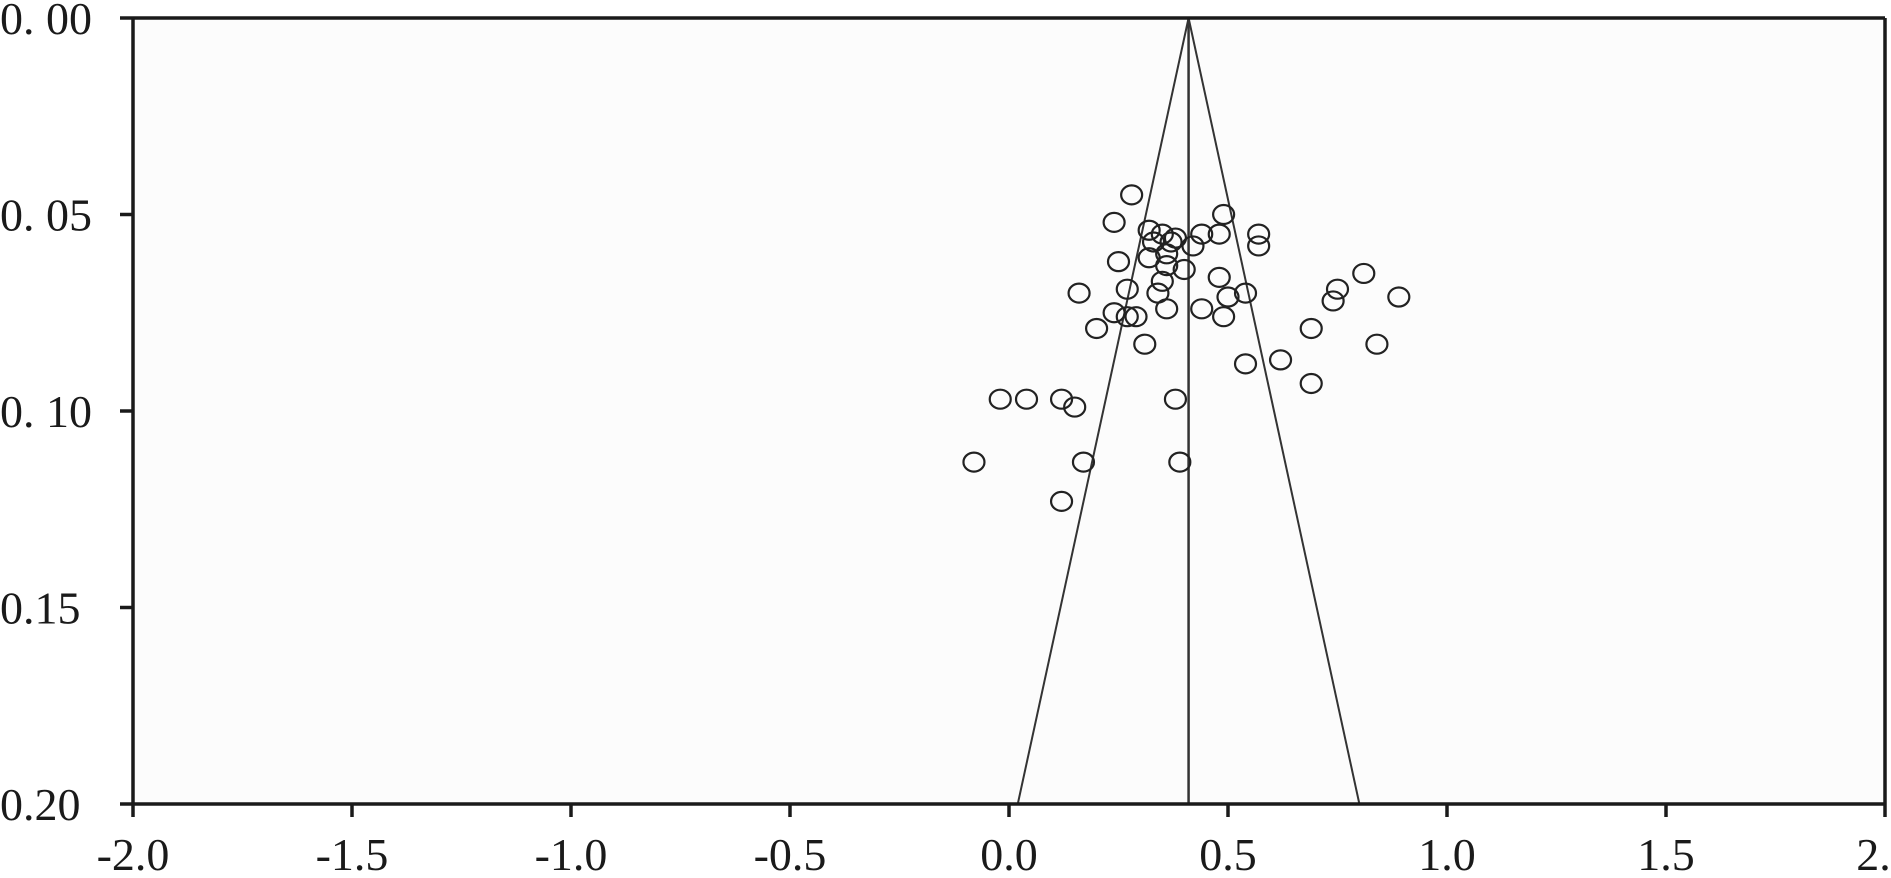  Describe the element at coordinates (1666, 853) in the screenshot. I see `x-tick-label: 1.5` at that location.